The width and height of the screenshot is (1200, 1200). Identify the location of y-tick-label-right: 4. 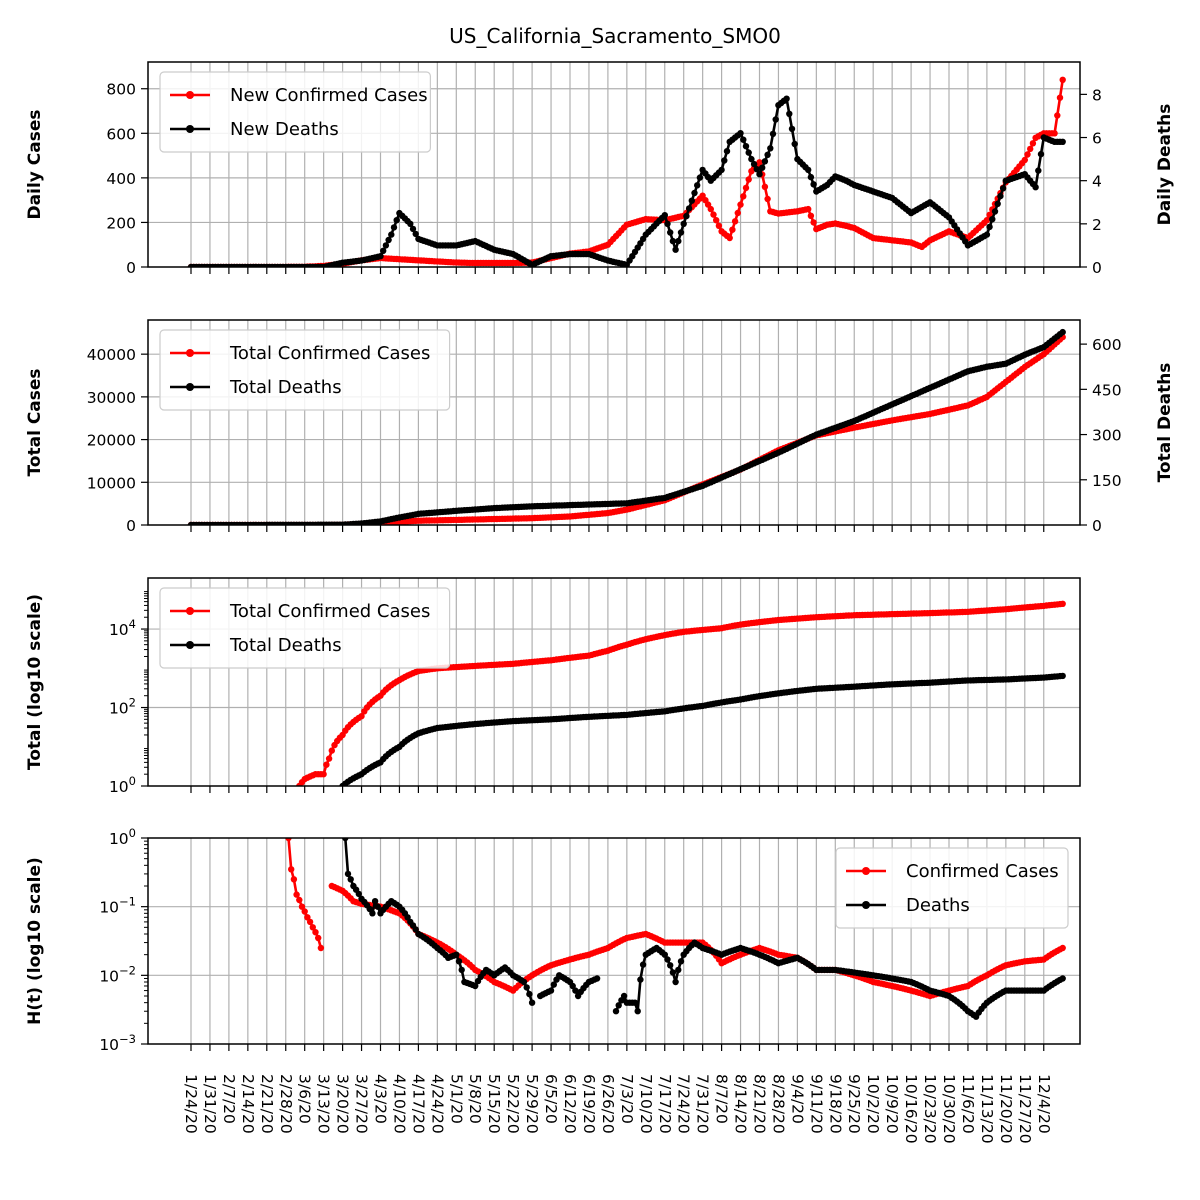
(1097, 182).